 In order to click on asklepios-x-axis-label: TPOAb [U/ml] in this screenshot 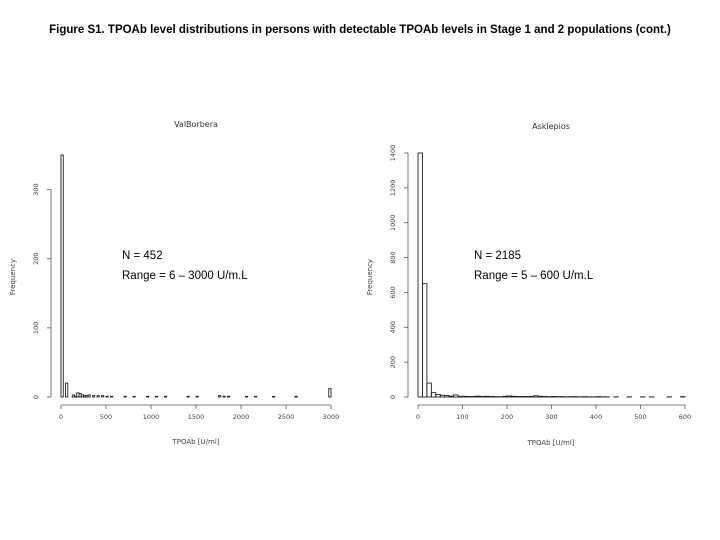, I will do `click(550, 443)`.